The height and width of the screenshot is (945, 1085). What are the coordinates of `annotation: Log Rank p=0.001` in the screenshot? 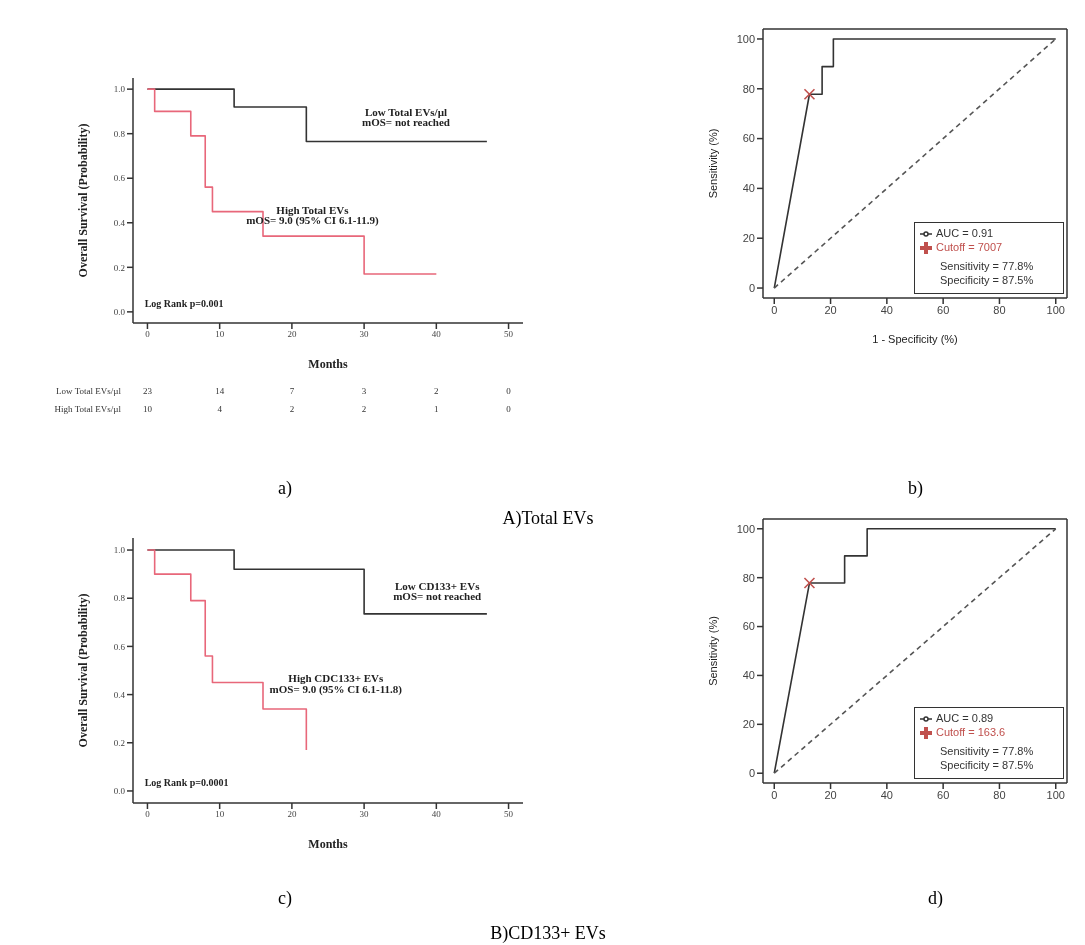 It's located at (184, 303).